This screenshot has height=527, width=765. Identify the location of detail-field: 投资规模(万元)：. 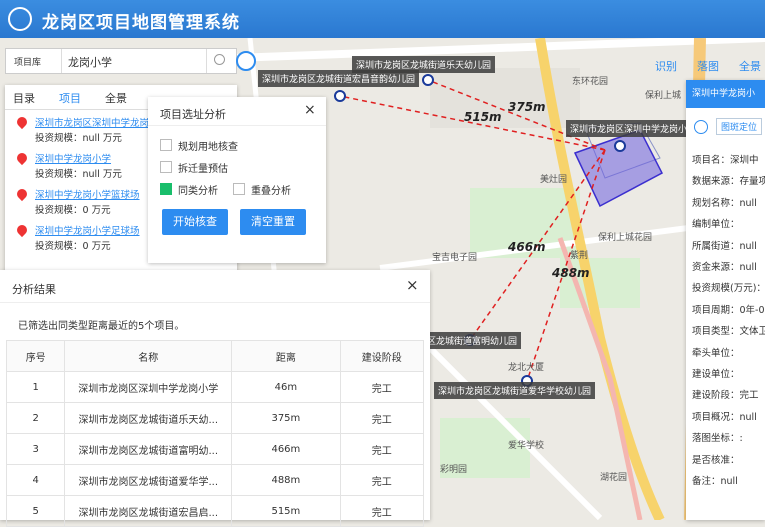
(728, 289).